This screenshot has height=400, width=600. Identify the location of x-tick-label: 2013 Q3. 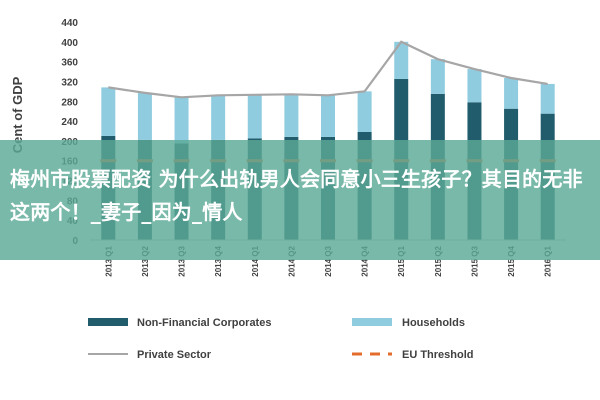
(182, 260).